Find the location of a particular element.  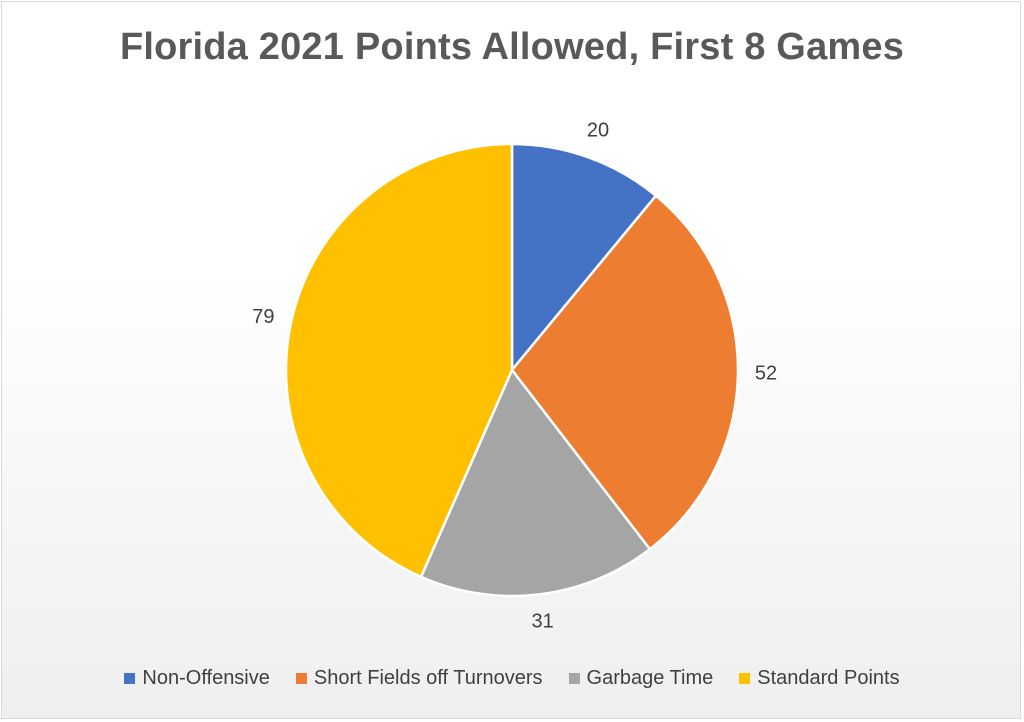

legend-item-garbage-time: Garbage Time is located at coordinates (641, 678).